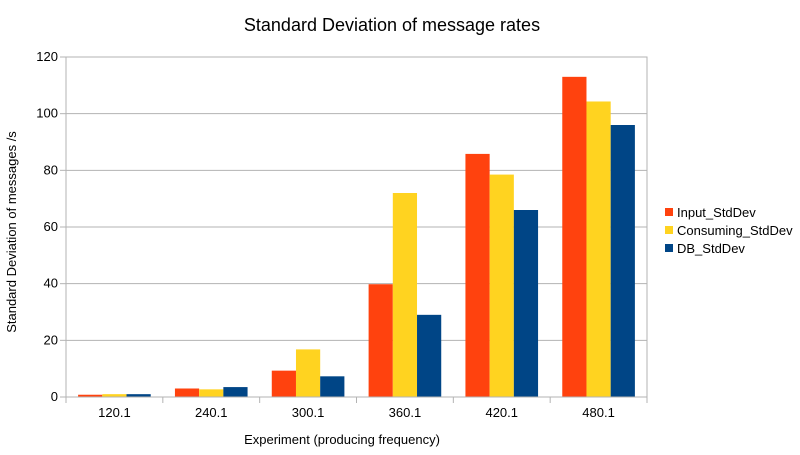 The image size is (800, 455). I want to click on x-axis-label: Experiment (producing frequency), so click(342, 439).